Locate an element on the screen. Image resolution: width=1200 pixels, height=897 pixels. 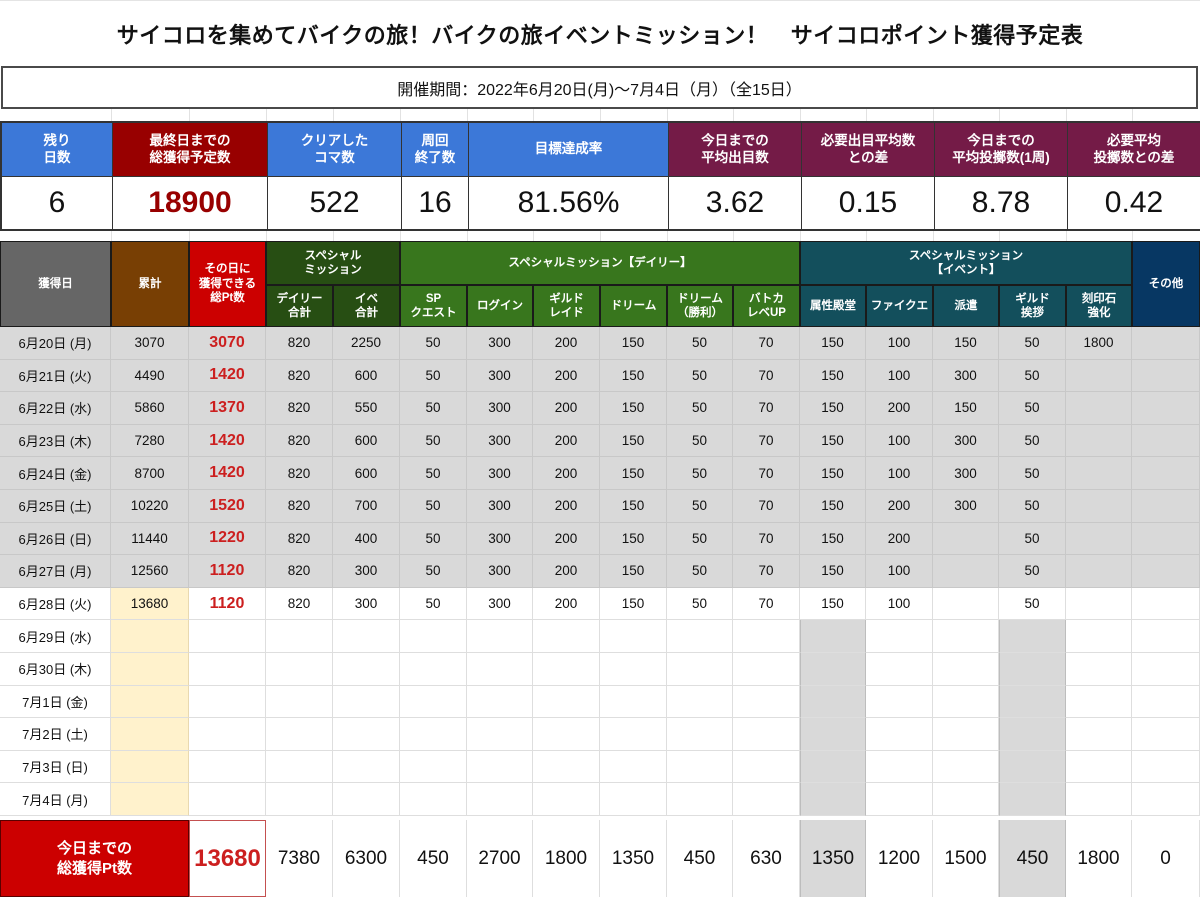
kpi-value: 81.56% is located at coordinates (568, 203).